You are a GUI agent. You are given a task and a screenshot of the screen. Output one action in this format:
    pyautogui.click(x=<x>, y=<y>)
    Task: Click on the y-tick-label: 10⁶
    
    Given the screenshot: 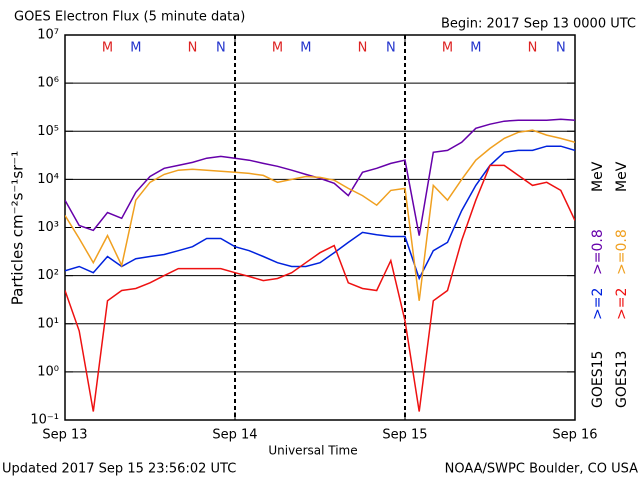 What is the action you would take?
    pyautogui.click(x=48, y=83)
    